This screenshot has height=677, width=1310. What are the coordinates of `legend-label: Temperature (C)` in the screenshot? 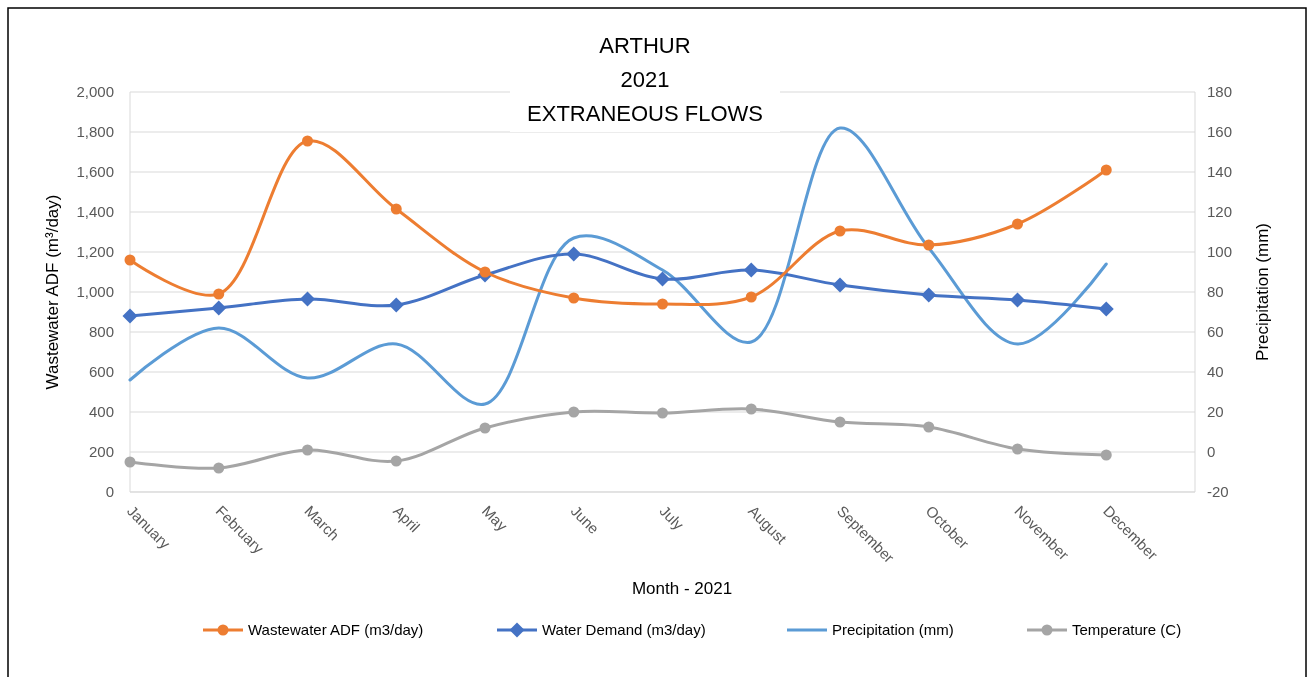 It's located at (1127, 630).